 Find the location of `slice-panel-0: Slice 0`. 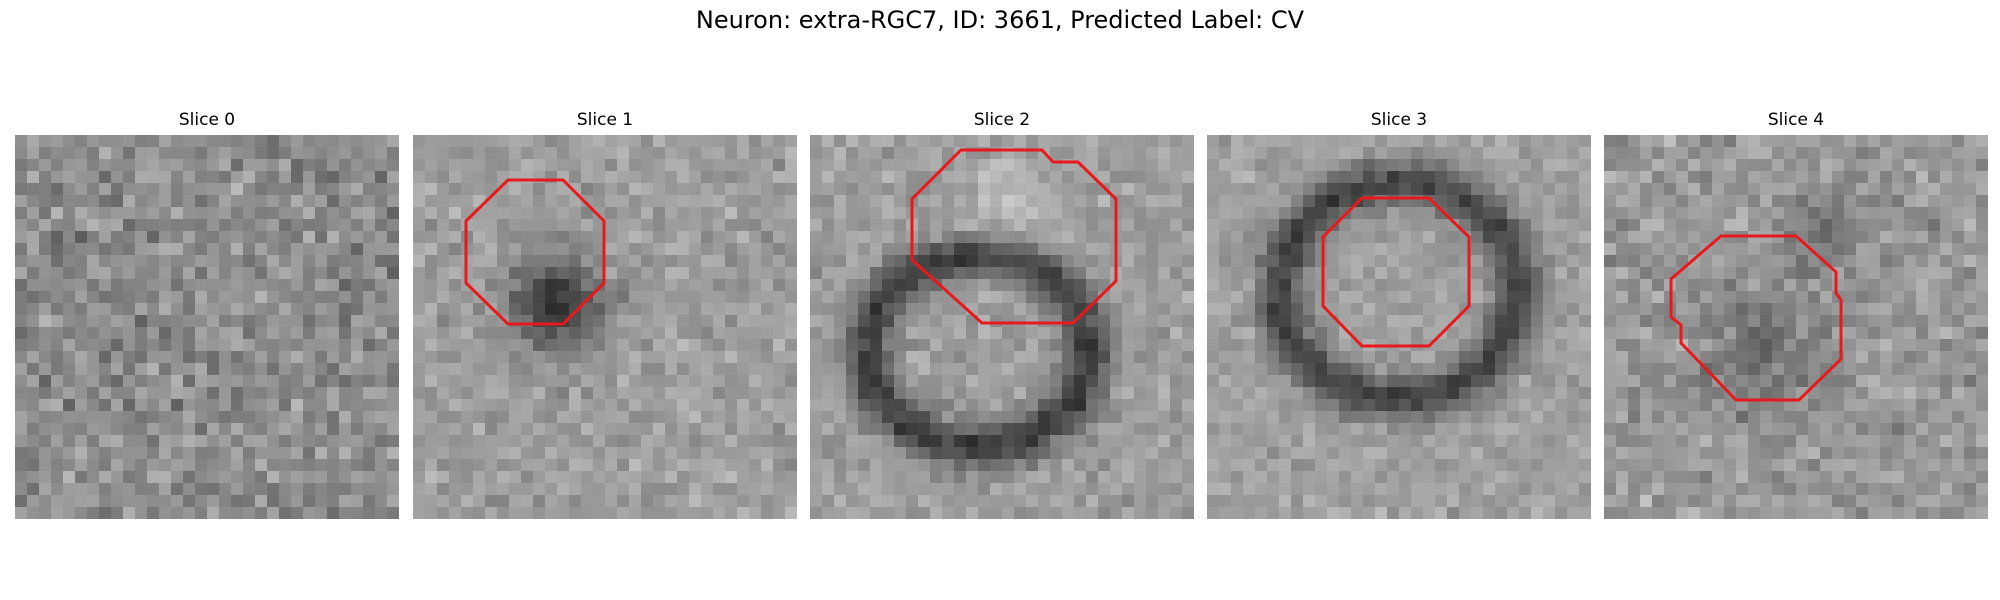

slice-panel-0: Slice 0 is located at coordinates (207, 313).